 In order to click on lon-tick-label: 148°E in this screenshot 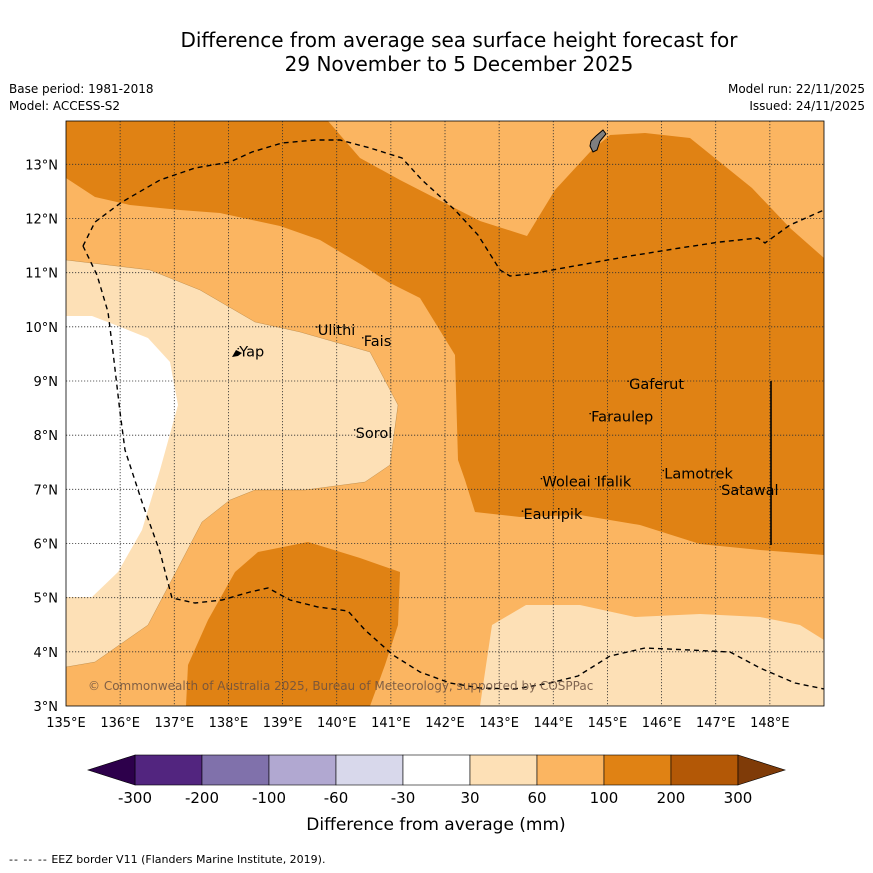, I will do `click(770, 723)`.